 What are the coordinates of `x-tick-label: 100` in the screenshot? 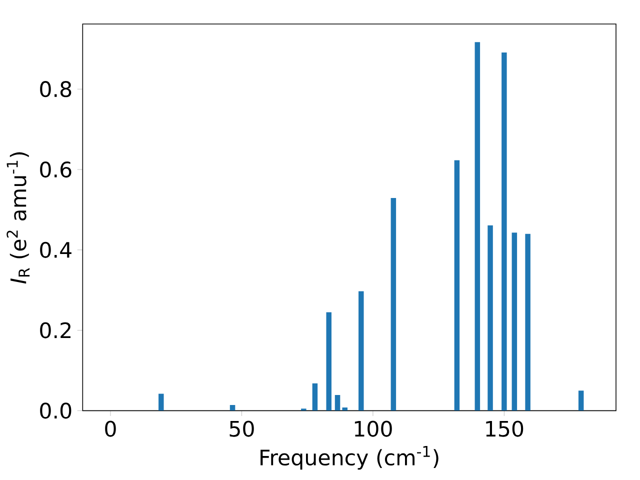 It's located at (373, 428).